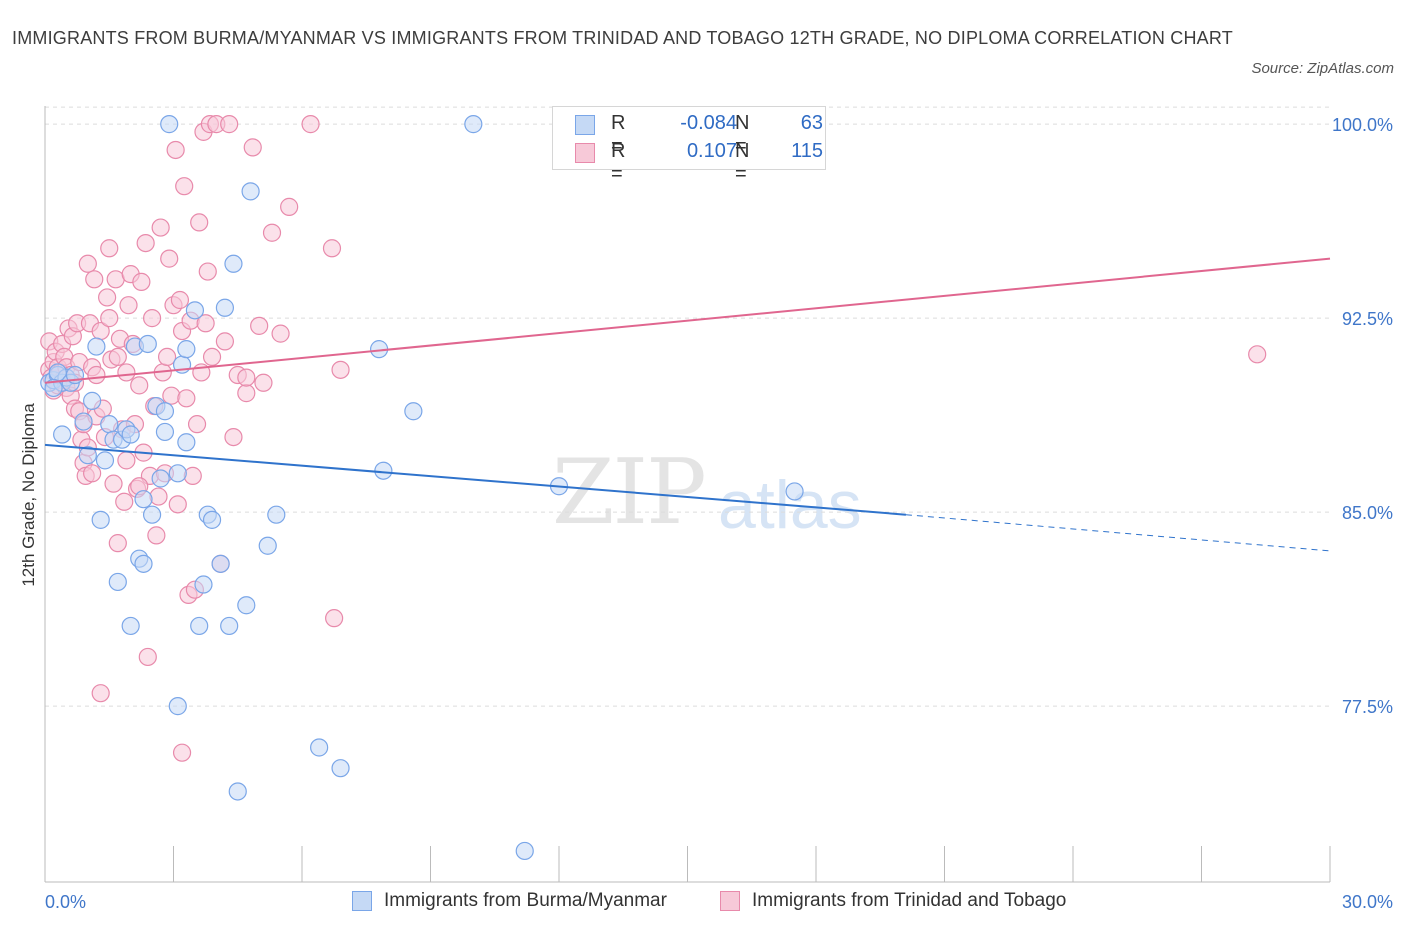 The image size is (1406, 930). I want to click on trend-line-burma, so click(475, 479).